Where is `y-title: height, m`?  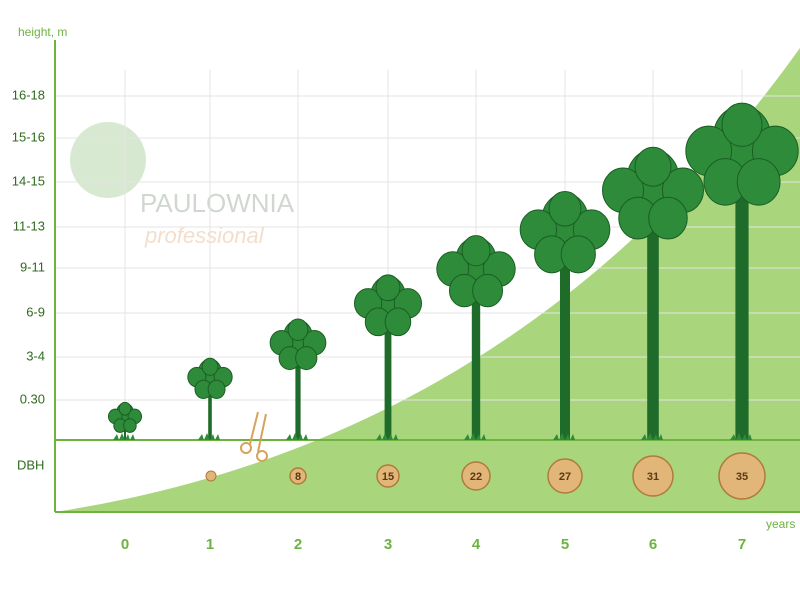 y-title: height, m is located at coordinates (42, 32).